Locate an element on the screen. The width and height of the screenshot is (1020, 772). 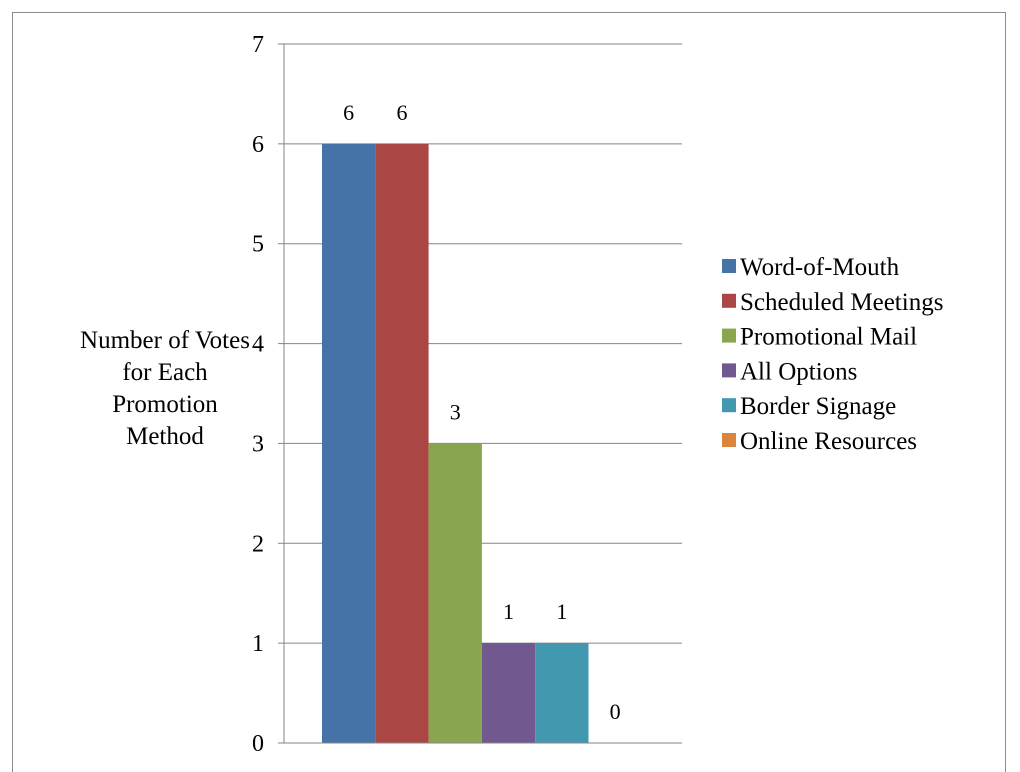
y-tick-label: 4 is located at coordinates (258, 345).